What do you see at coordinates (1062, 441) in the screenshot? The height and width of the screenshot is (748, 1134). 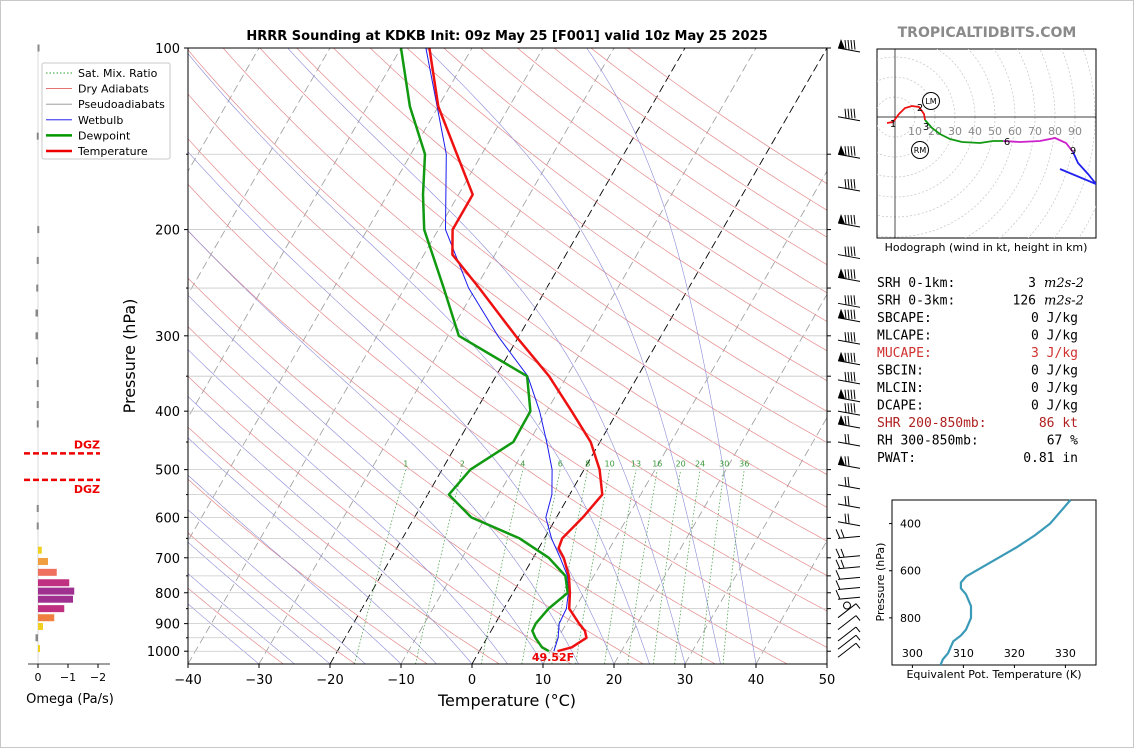 I see `index-value: 67 %` at bounding box center [1062, 441].